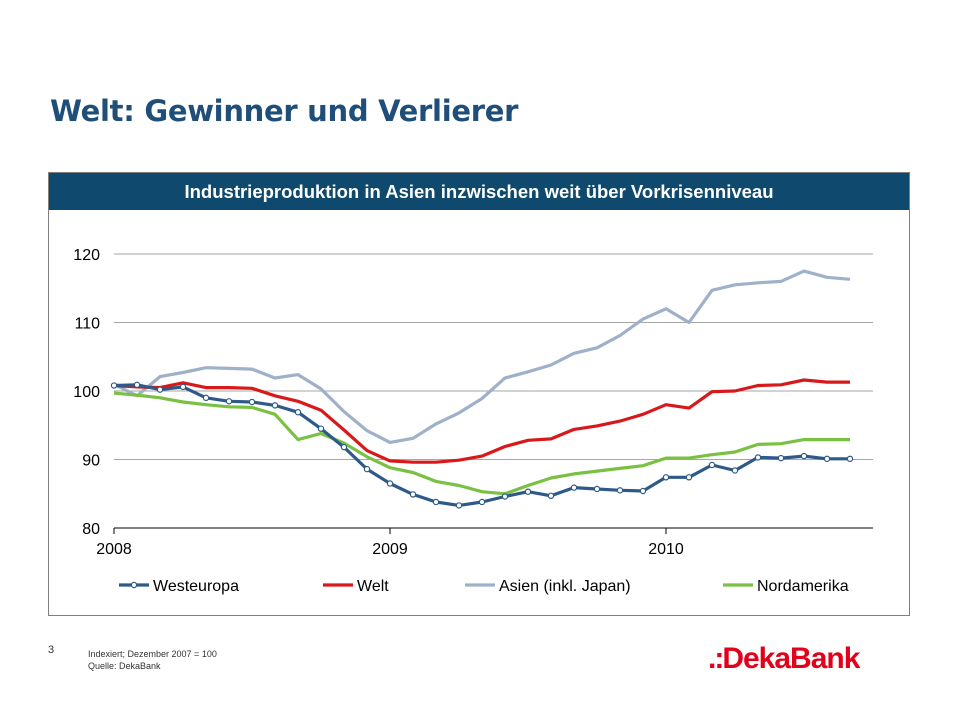  Describe the element at coordinates (390, 549) in the screenshot. I see `x-tick-label: 2009` at that location.